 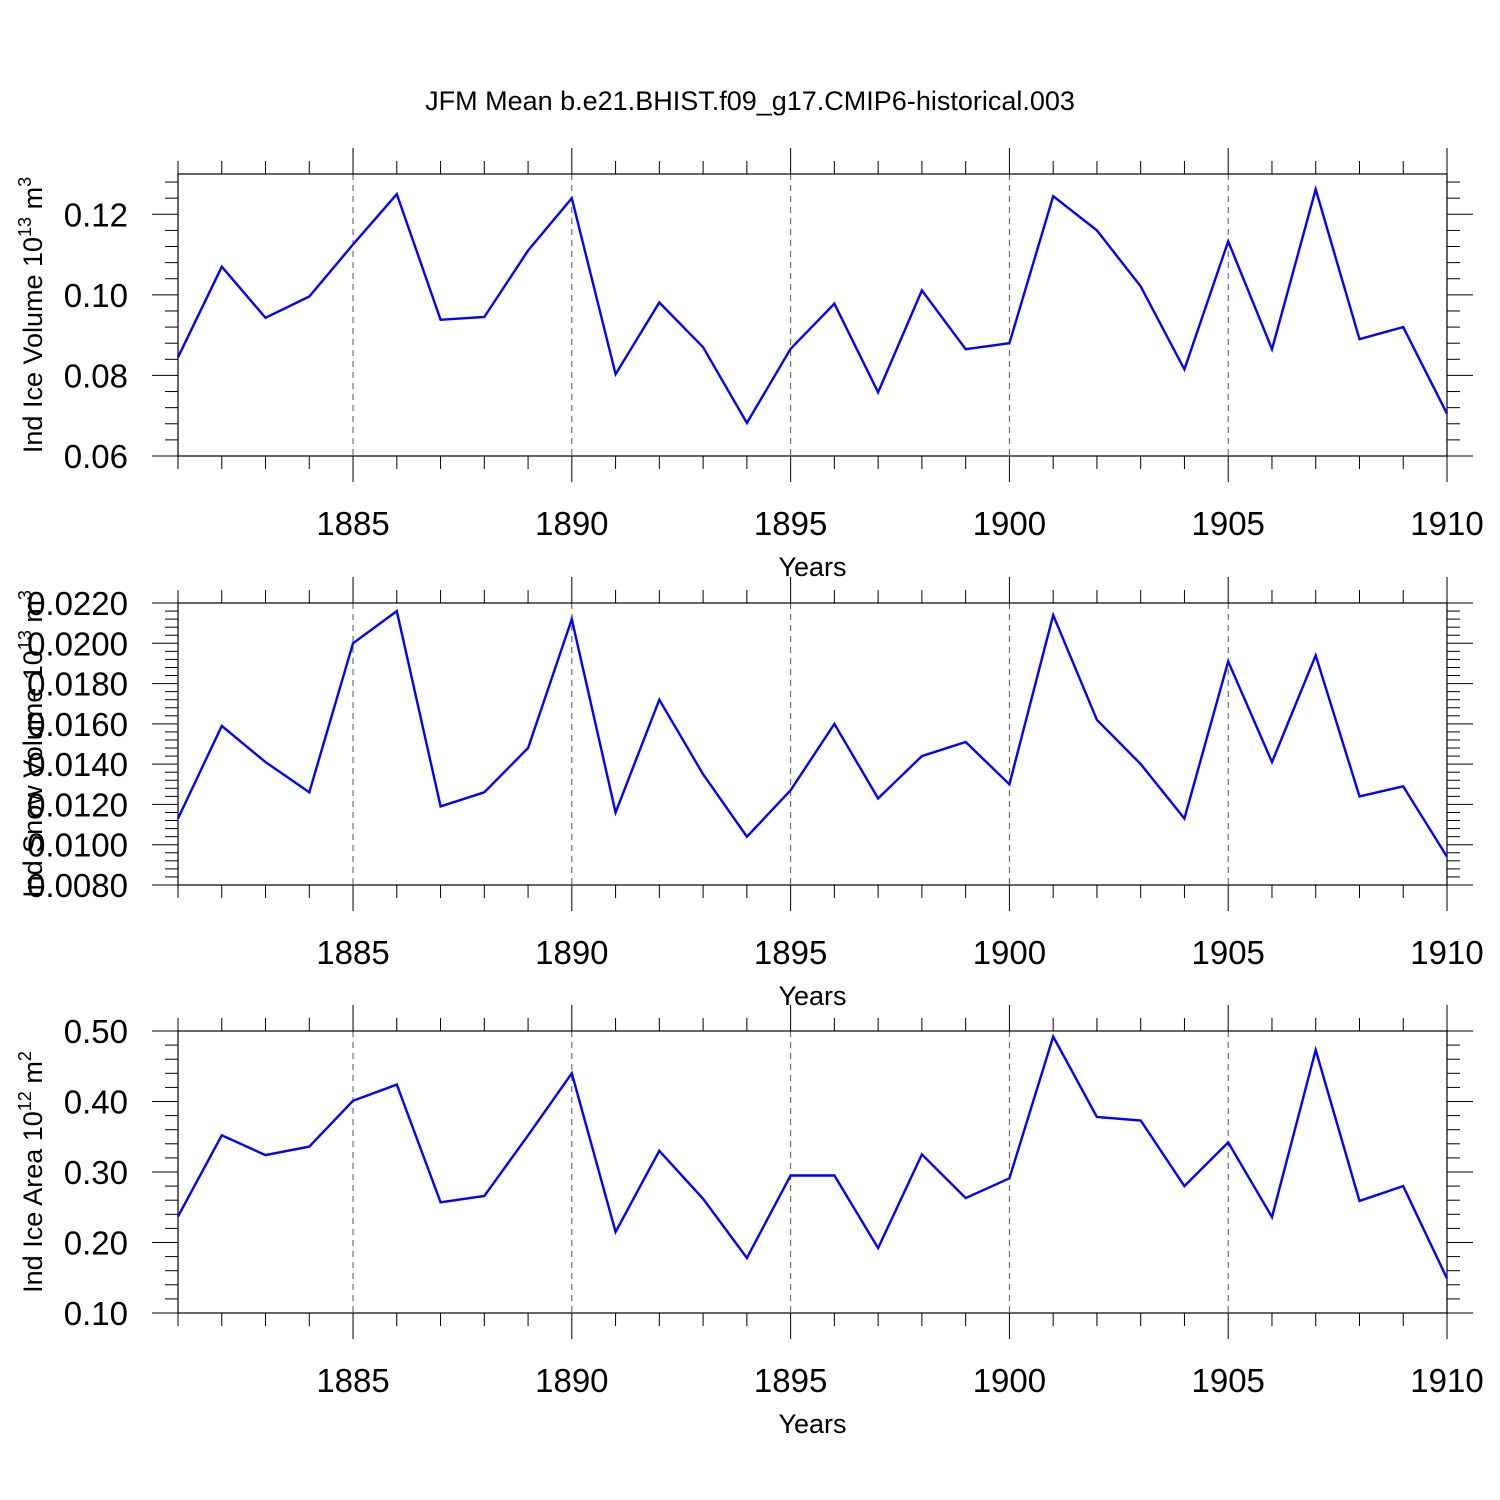 I want to click on y-tick-label: 0.0120, so click(x=77, y=804).